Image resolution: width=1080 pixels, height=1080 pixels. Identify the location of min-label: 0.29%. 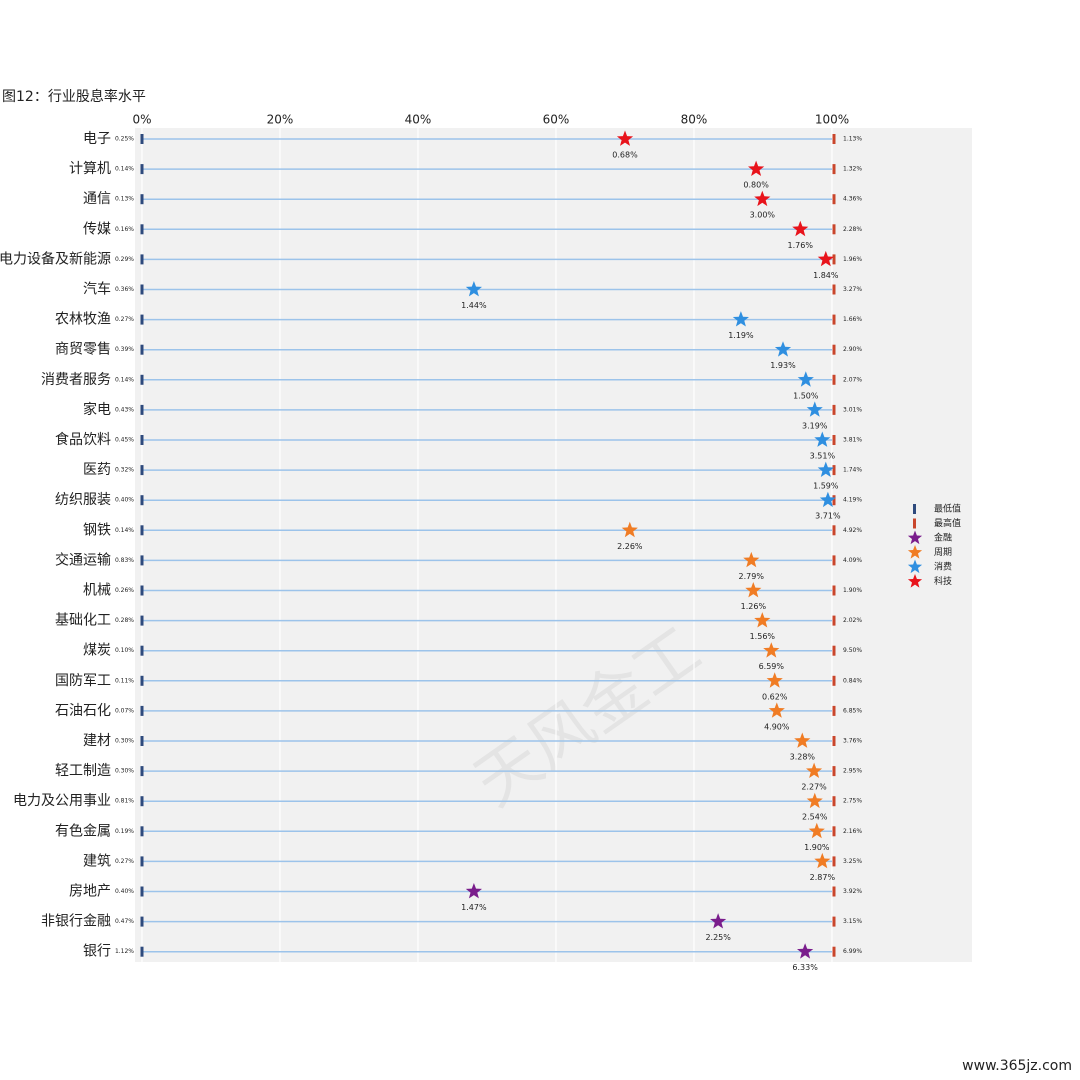
(124, 259).